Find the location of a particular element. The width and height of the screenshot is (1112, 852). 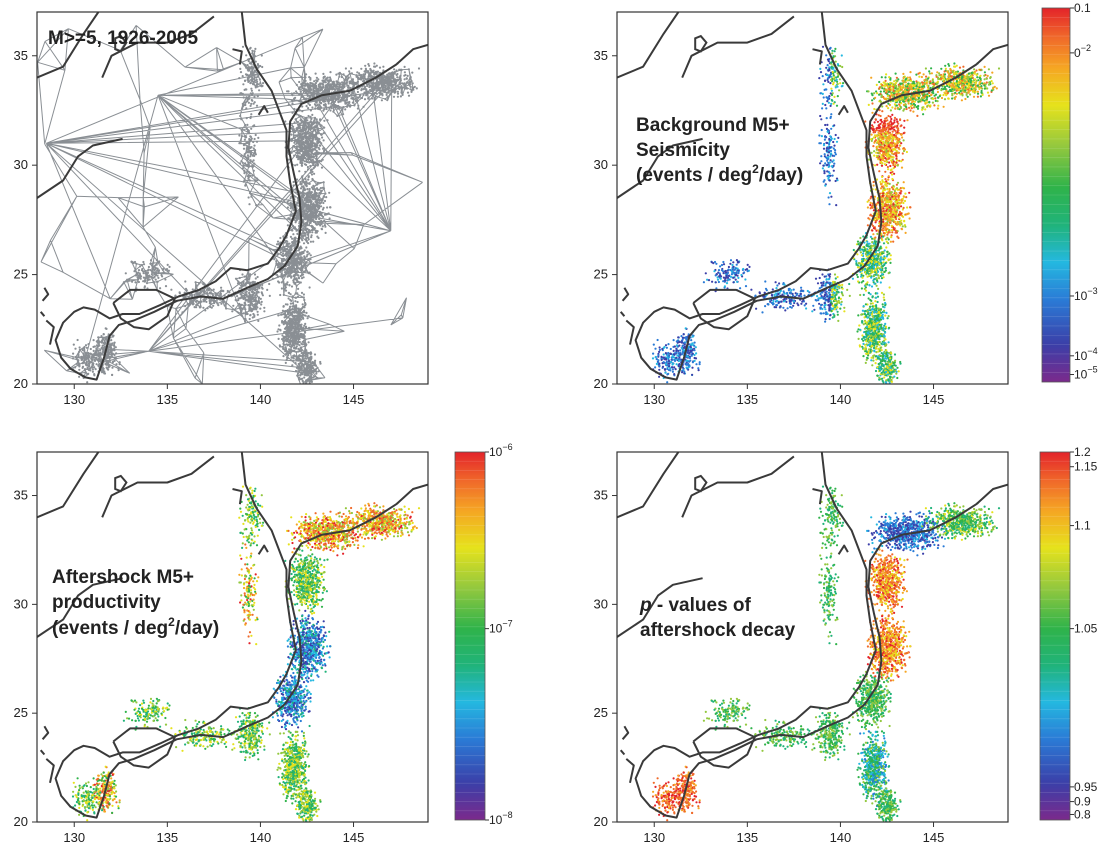

event-point is located at coordinates (885, 77).